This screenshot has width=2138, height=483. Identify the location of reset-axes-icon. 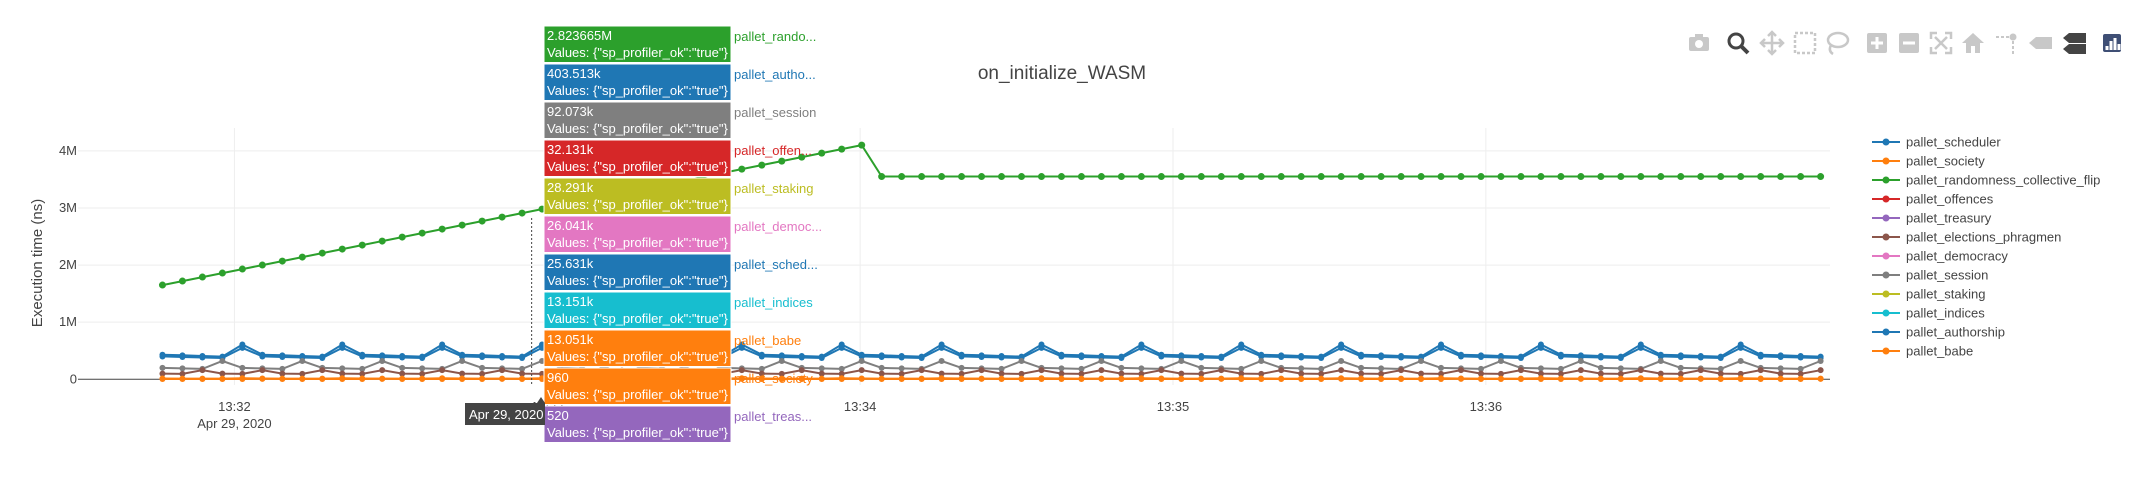
(1973, 43).